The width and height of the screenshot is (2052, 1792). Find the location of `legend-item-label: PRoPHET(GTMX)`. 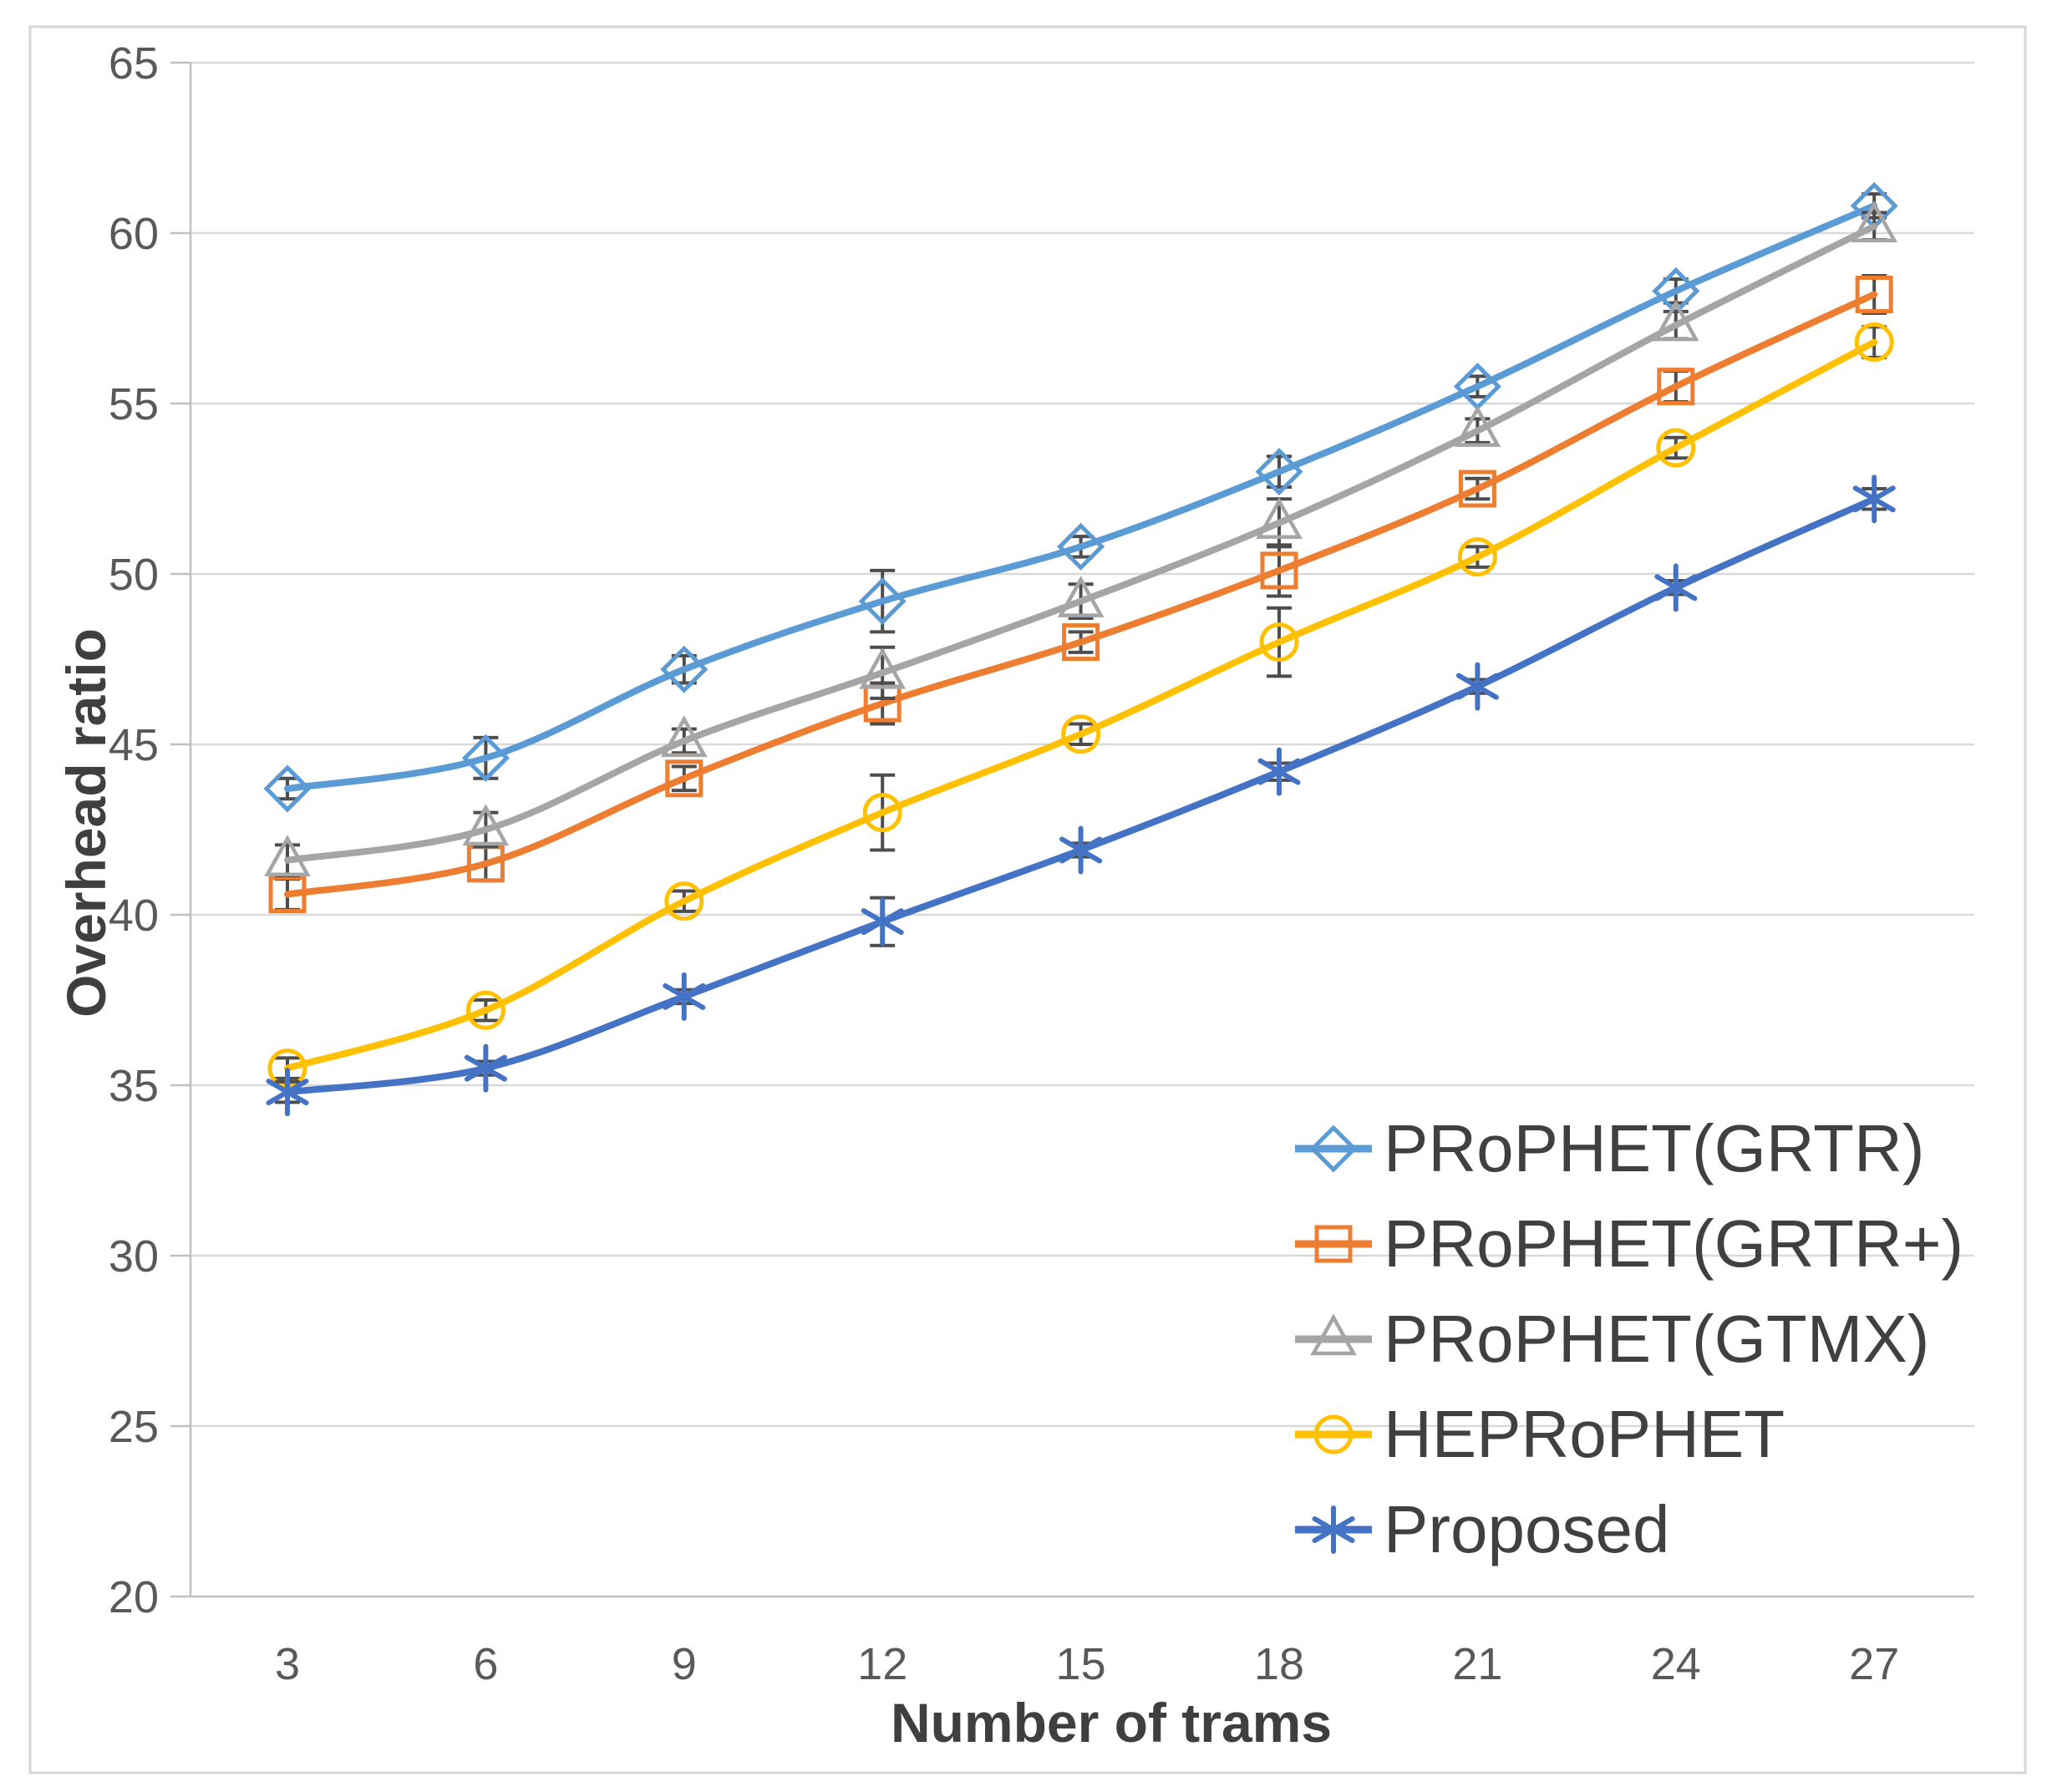

legend-item-label: PRoPHET(GTMX) is located at coordinates (1657, 1339).